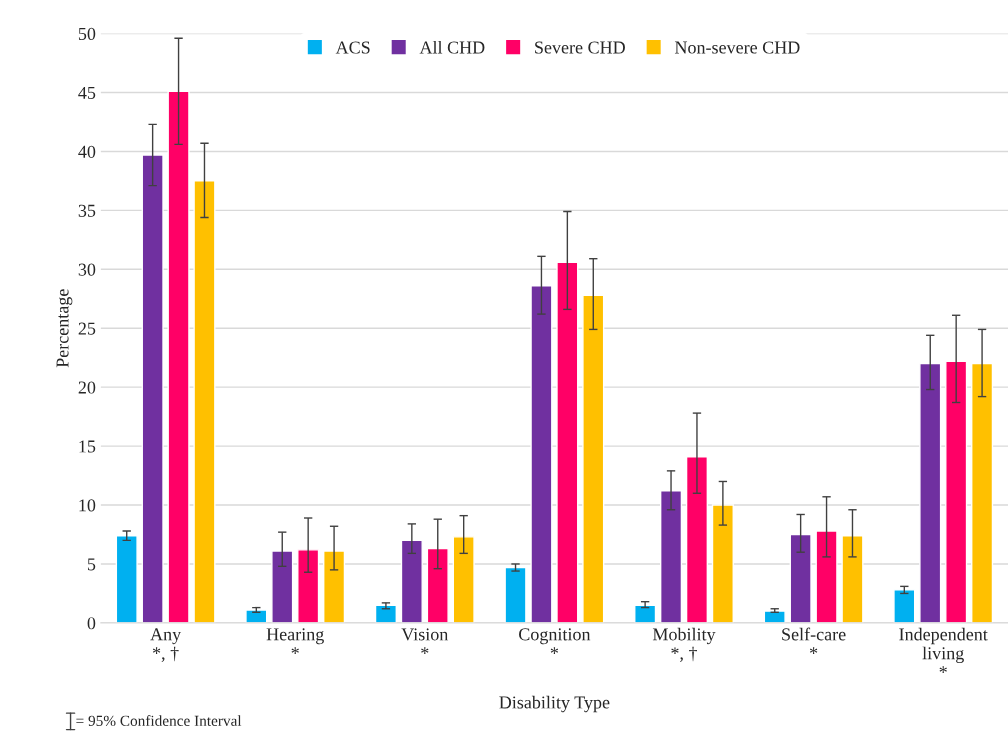 Image resolution: width=1008 pixels, height=746 pixels. Describe the element at coordinates (91, 623) in the screenshot. I see `y-tick-label: 0` at that location.